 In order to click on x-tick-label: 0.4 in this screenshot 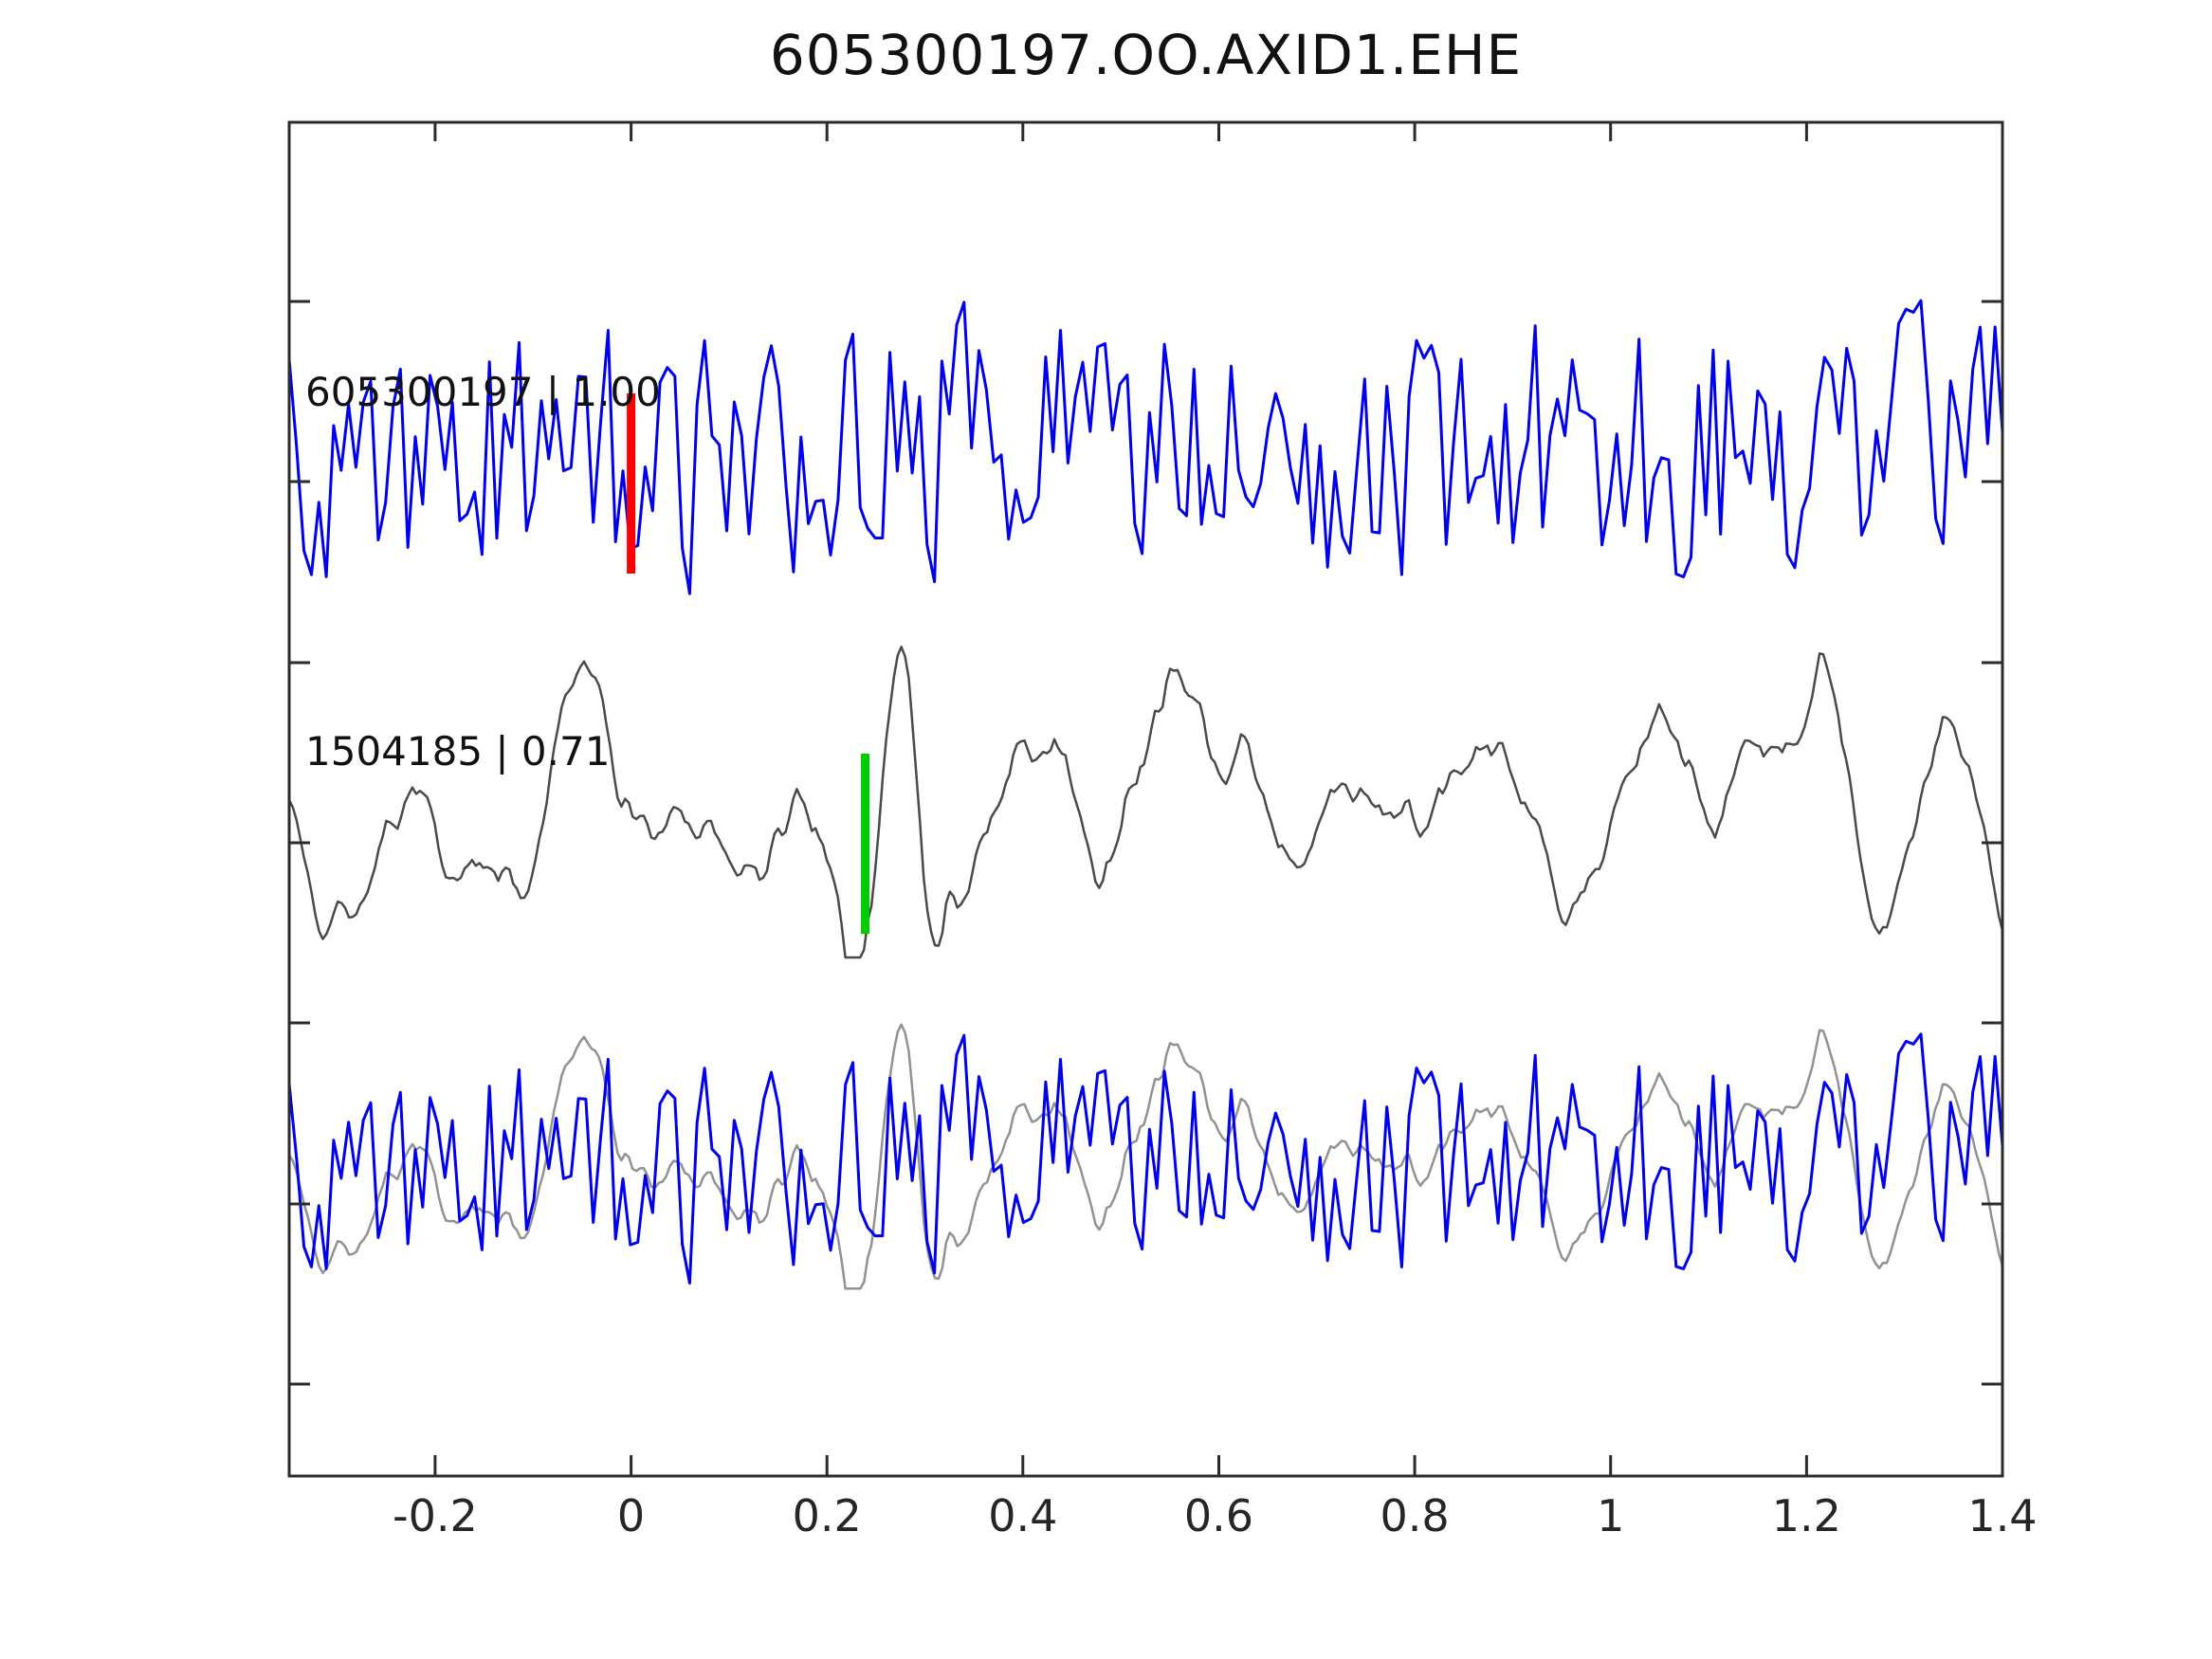, I will do `click(1023, 1515)`.